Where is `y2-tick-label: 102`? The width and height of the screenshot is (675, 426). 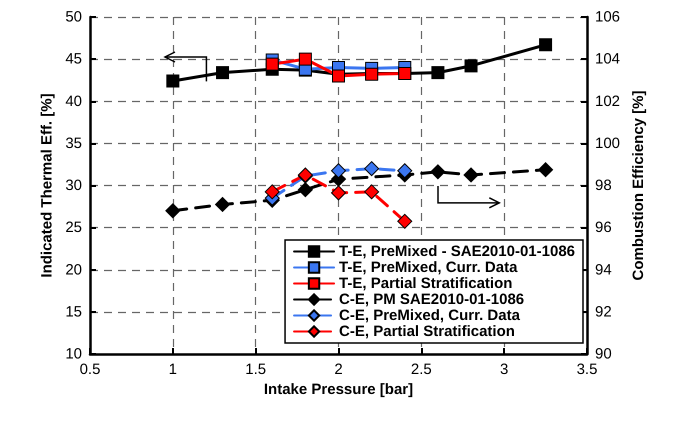 y2-tick-label: 102 is located at coordinates (607, 101).